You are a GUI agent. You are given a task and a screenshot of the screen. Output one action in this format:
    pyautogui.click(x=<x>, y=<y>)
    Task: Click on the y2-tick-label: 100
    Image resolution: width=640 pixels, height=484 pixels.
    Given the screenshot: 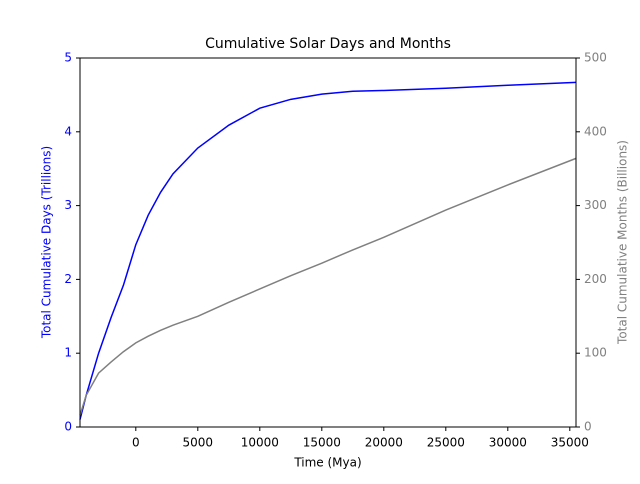 What is the action you would take?
    pyautogui.click(x=595, y=353)
    